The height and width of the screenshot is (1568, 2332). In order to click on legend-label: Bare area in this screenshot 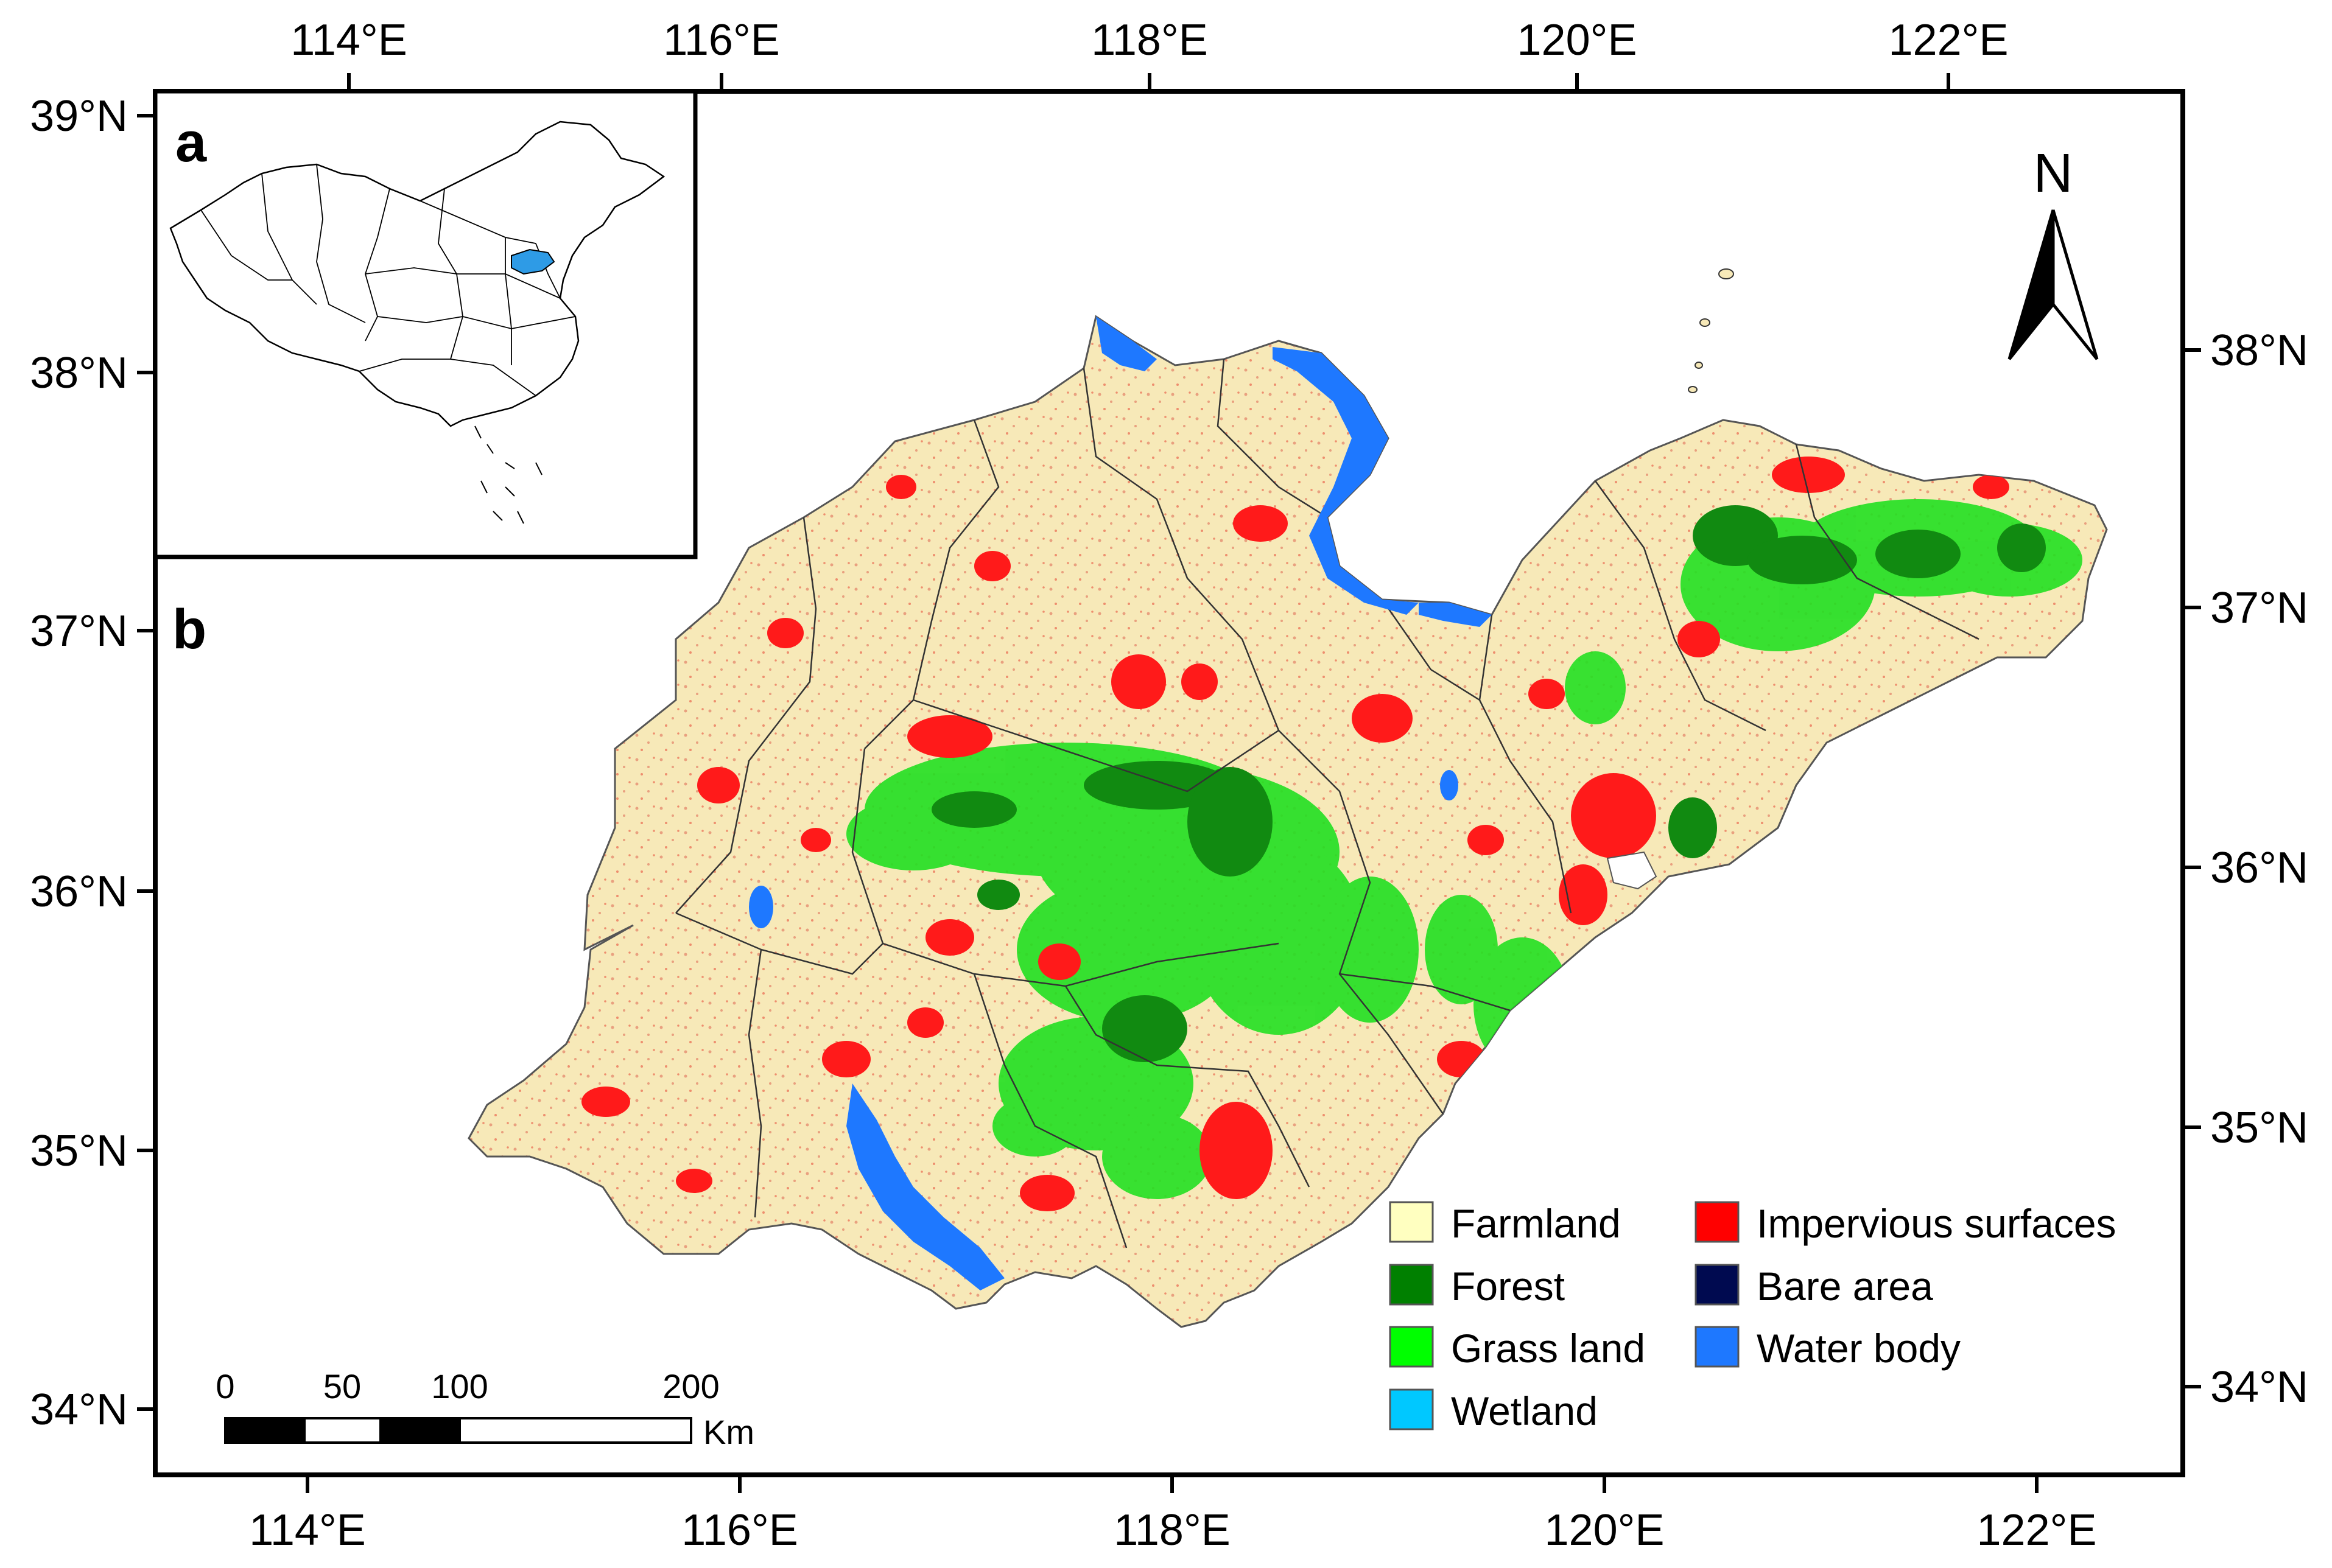, I will do `click(1845, 1286)`.